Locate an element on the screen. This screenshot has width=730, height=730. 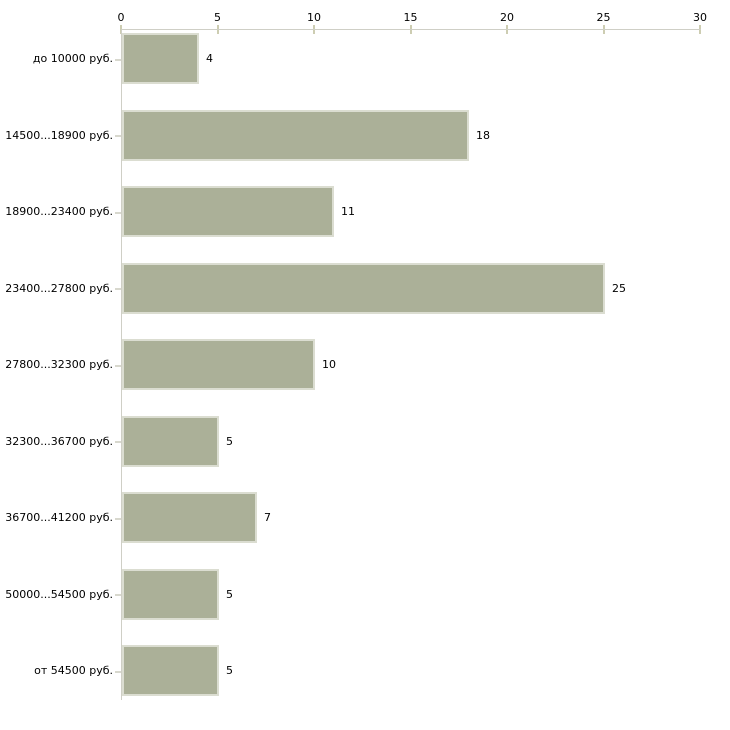
category-label: 32300...36700 руб. is located at coordinates (59, 441).